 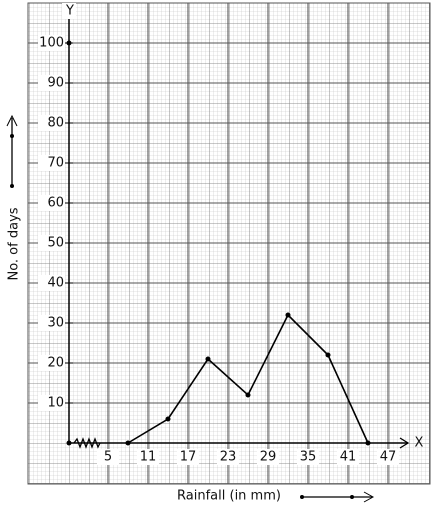 I want to click on y-tick-label: 70, so click(x=55, y=163).